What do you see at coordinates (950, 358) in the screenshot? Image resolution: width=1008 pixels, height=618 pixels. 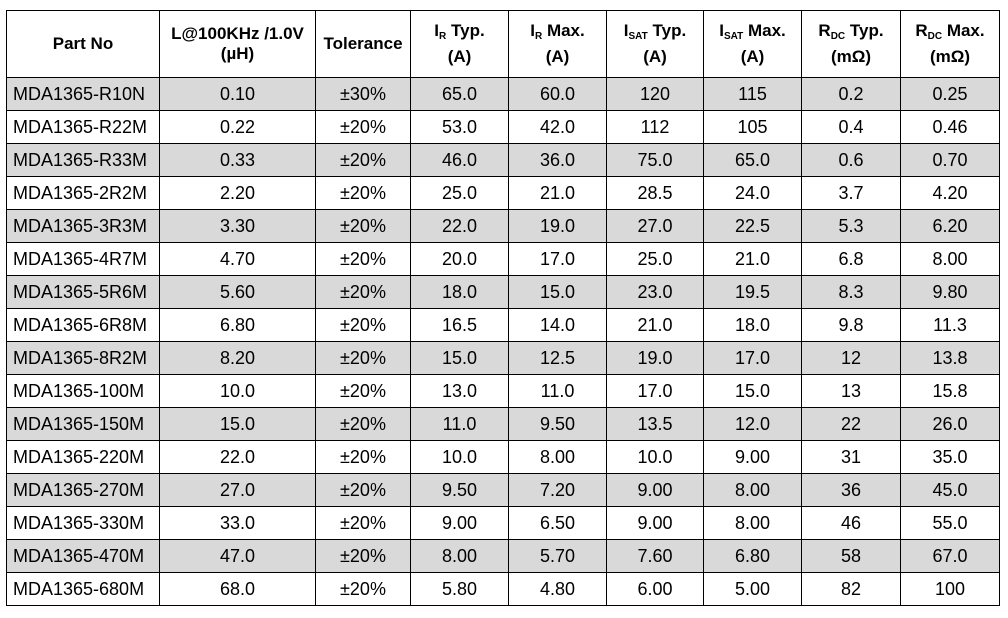 I see `cell-rdc-max: 13.8` at bounding box center [950, 358].